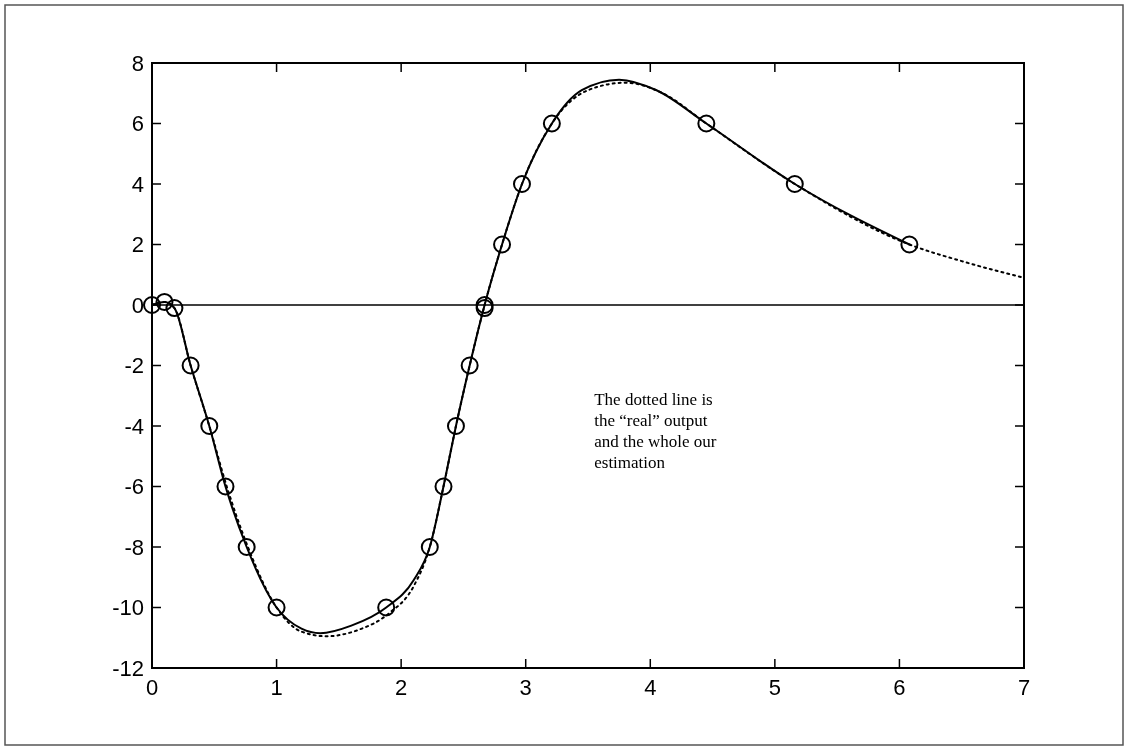 This screenshot has height=751, width=1129. What do you see at coordinates (137, 184) in the screenshot?
I see `y-tick-label: 4` at bounding box center [137, 184].